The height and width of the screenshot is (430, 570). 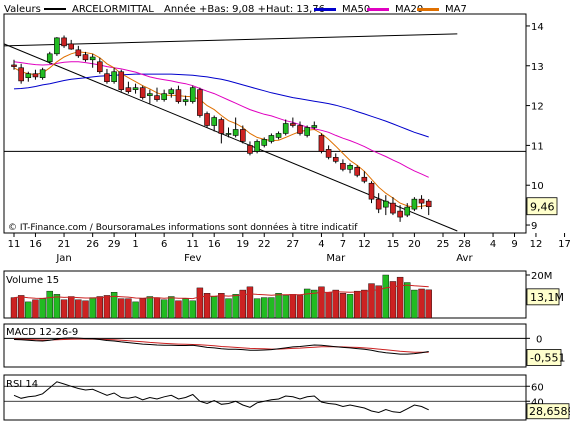 I want to click on rsi-title: RSI 14, so click(x=22, y=384).